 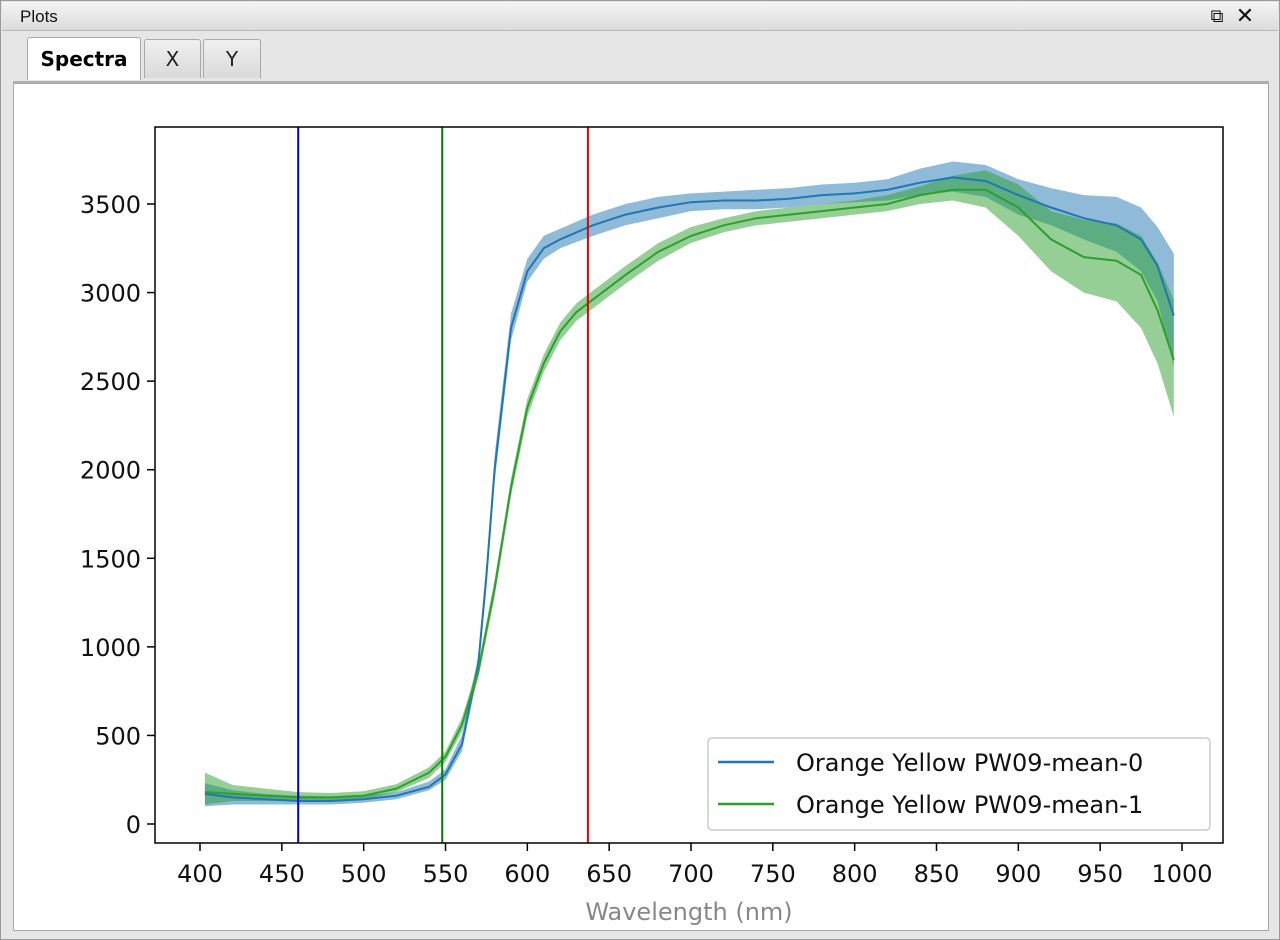 I want to click on x-tick-label: 450, so click(x=282, y=874).